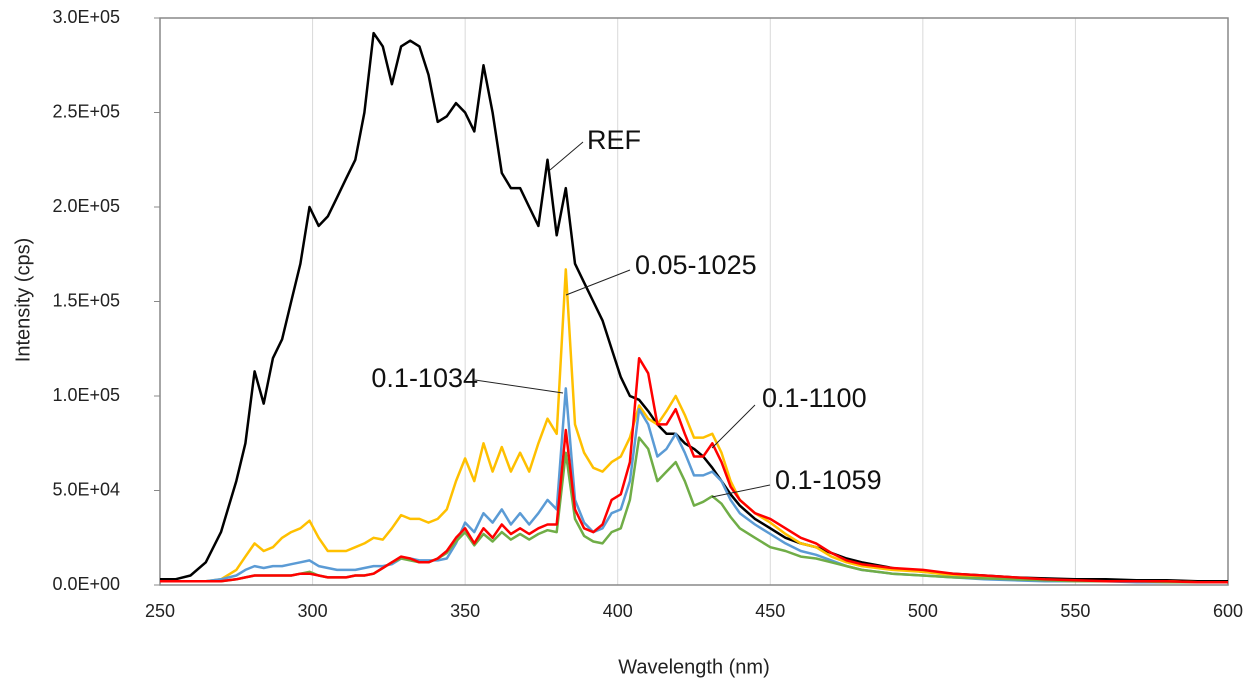  What do you see at coordinates (313, 611) in the screenshot?
I see `x-tick-label: 300` at bounding box center [313, 611].